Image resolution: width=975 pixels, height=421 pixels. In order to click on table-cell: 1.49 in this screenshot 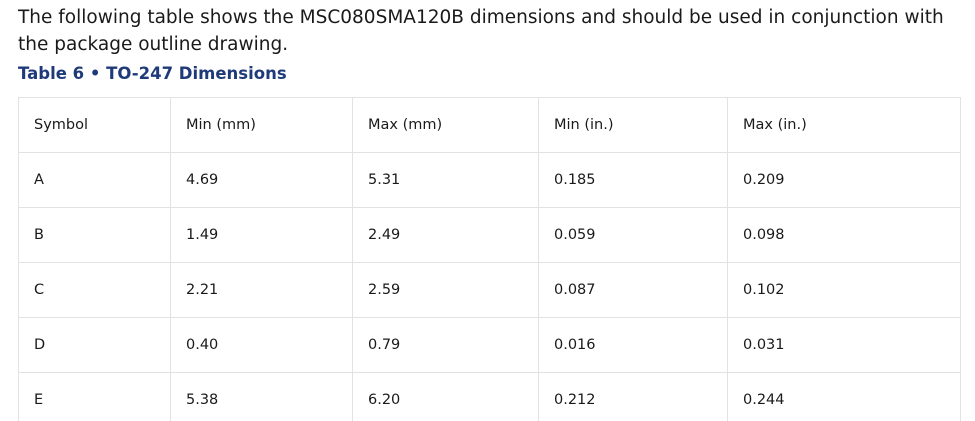, I will do `click(261, 235)`.